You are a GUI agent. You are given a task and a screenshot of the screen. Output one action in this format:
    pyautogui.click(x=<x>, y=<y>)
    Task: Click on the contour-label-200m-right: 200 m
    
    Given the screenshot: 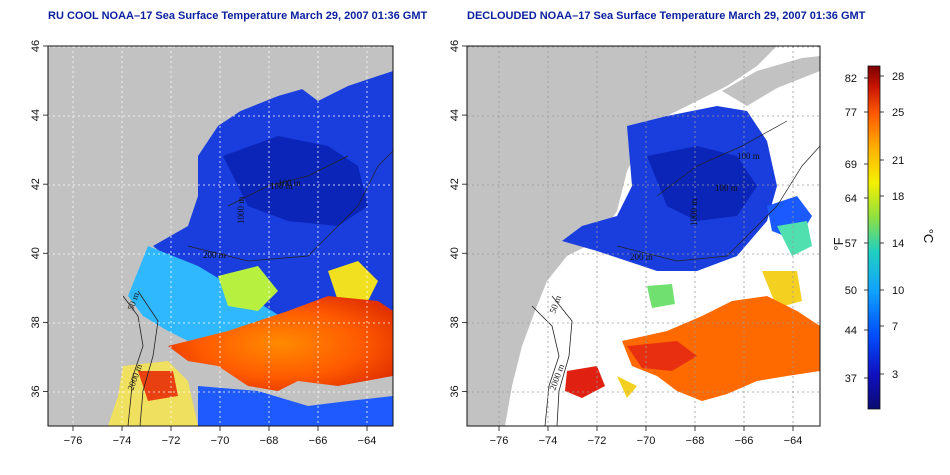 What is the action you would take?
    pyautogui.click(x=641, y=257)
    